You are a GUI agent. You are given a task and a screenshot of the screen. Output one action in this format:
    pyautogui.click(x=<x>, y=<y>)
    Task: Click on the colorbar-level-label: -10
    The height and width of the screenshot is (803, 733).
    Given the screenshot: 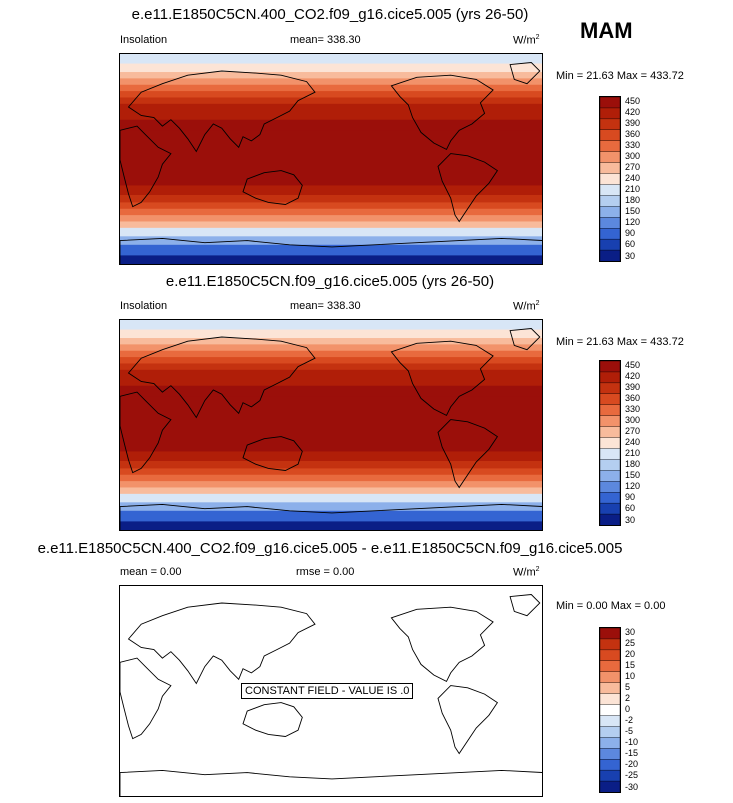 What is the action you would take?
    pyautogui.click(x=632, y=742)
    